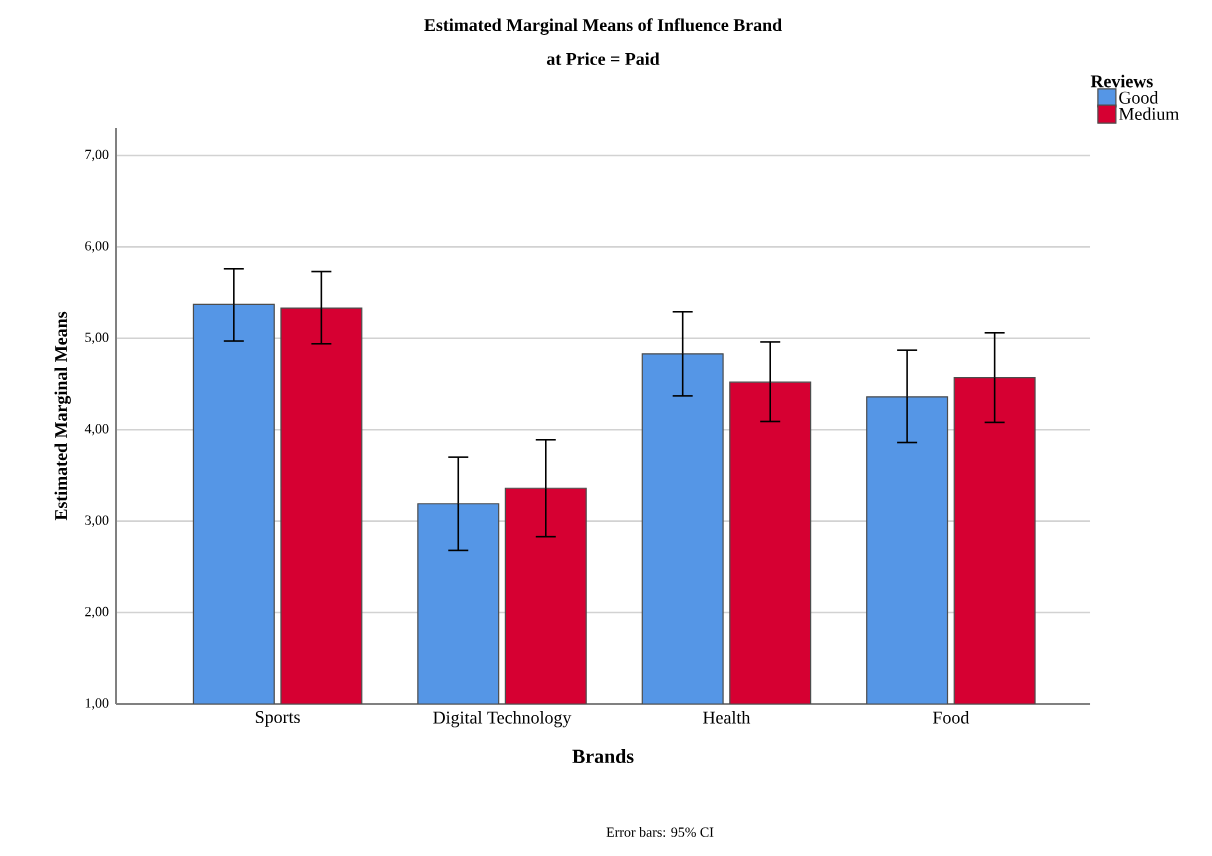  What do you see at coordinates (62, 416) in the screenshot?
I see `y-axis-title: Estimated Marginal Means` at bounding box center [62, 416].